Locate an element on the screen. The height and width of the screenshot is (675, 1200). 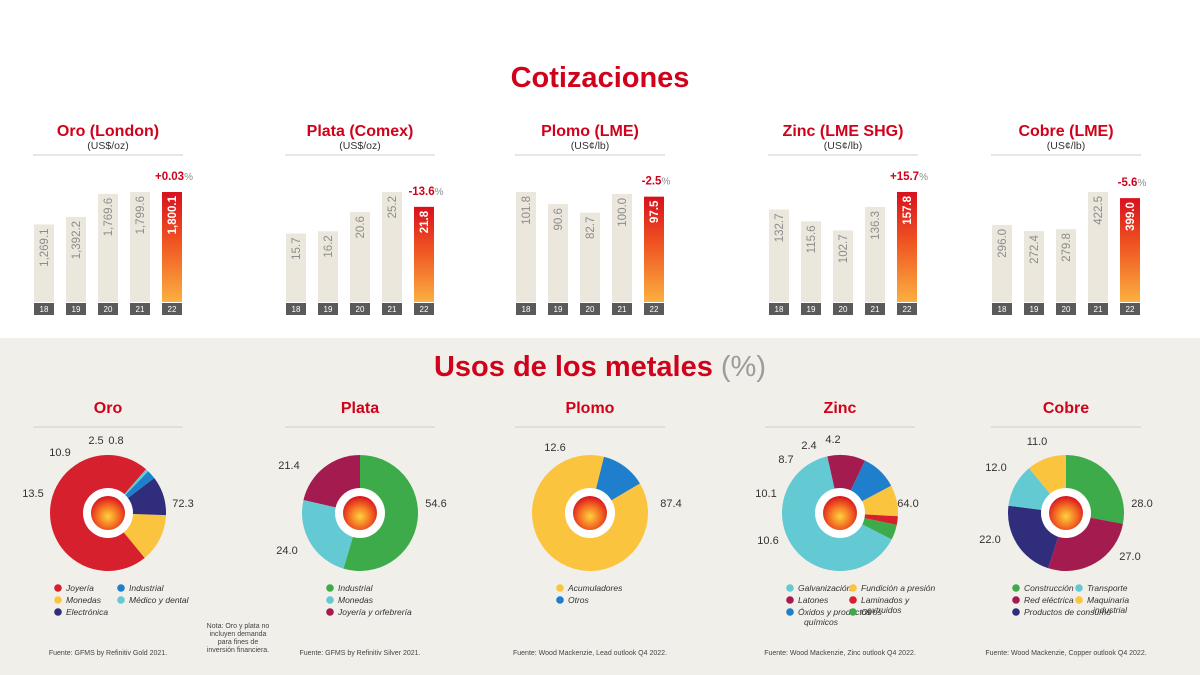
legend-label-line: Óxidos y productos is located at coordinates (835, 612).